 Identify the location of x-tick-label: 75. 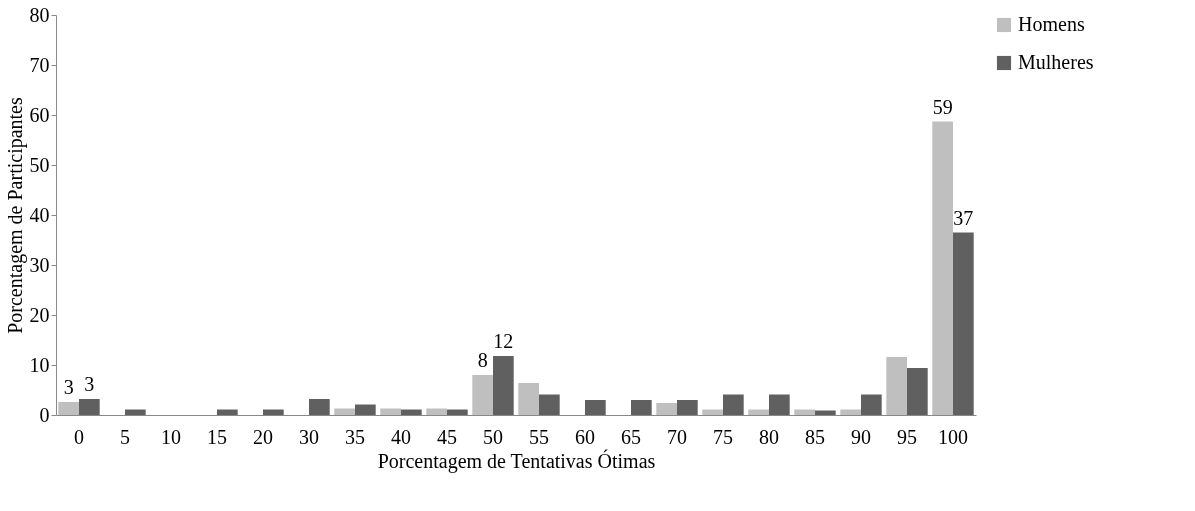
(723, 436).